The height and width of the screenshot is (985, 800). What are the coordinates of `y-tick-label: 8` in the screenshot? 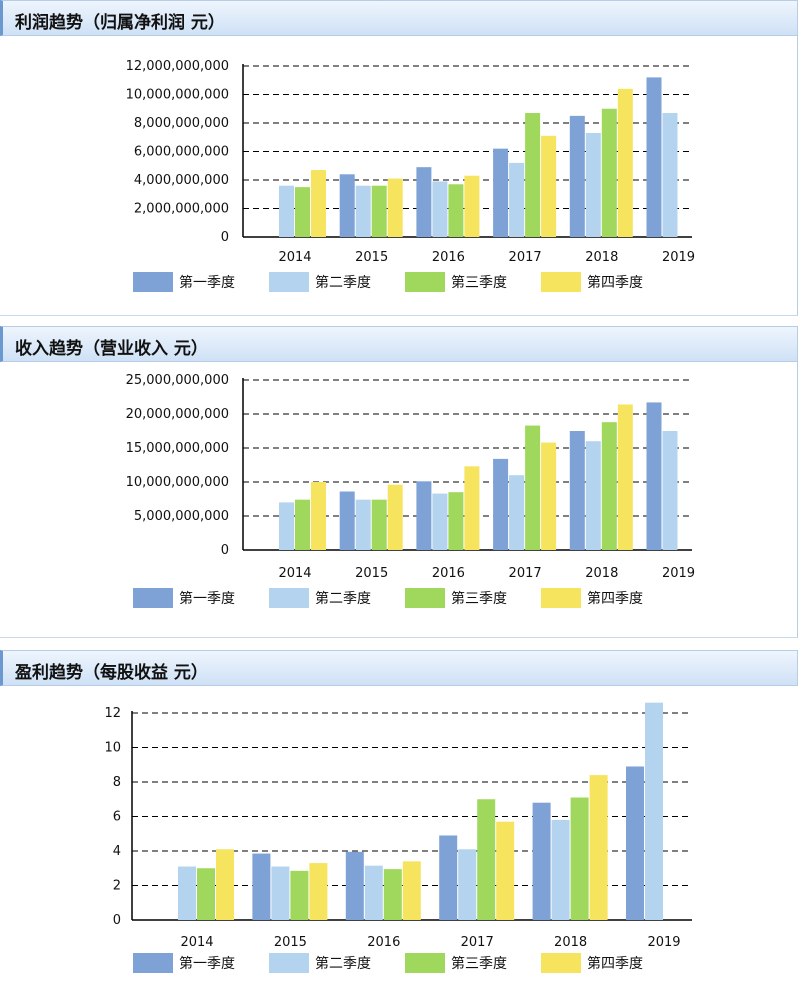 It's located at (117, 782).